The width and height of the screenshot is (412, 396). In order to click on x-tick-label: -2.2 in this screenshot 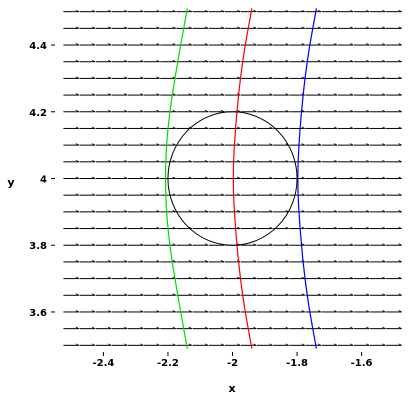, I will do `click(168, 363)`.